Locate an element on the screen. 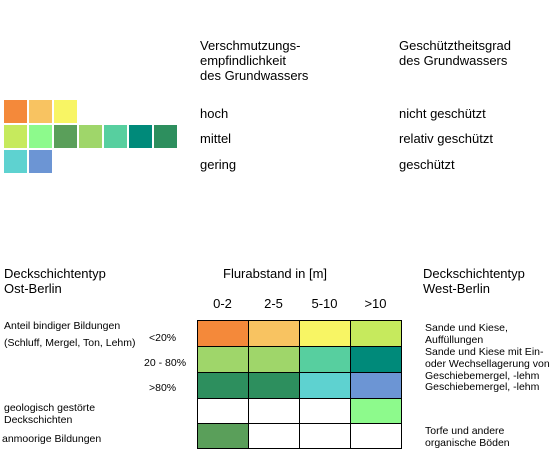 The image size is (560, 461). sensitivity-low: gering is located at coordinates (218, 164).